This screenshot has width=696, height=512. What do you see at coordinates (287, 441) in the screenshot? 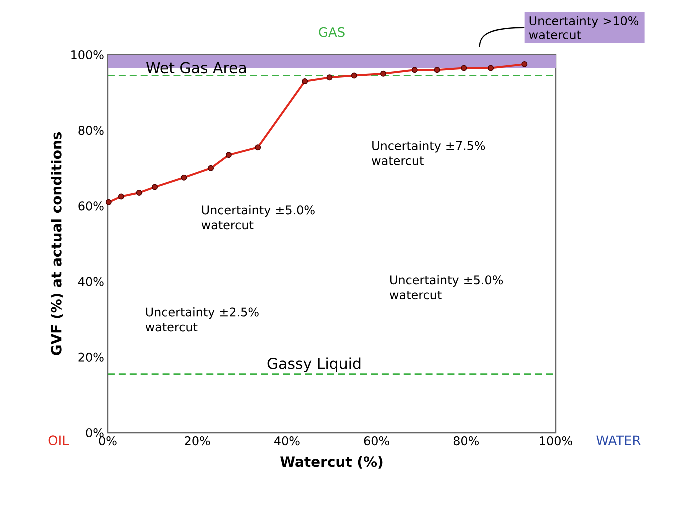
I see `x-tick-label: 40%` at bounding box center [287, 441].